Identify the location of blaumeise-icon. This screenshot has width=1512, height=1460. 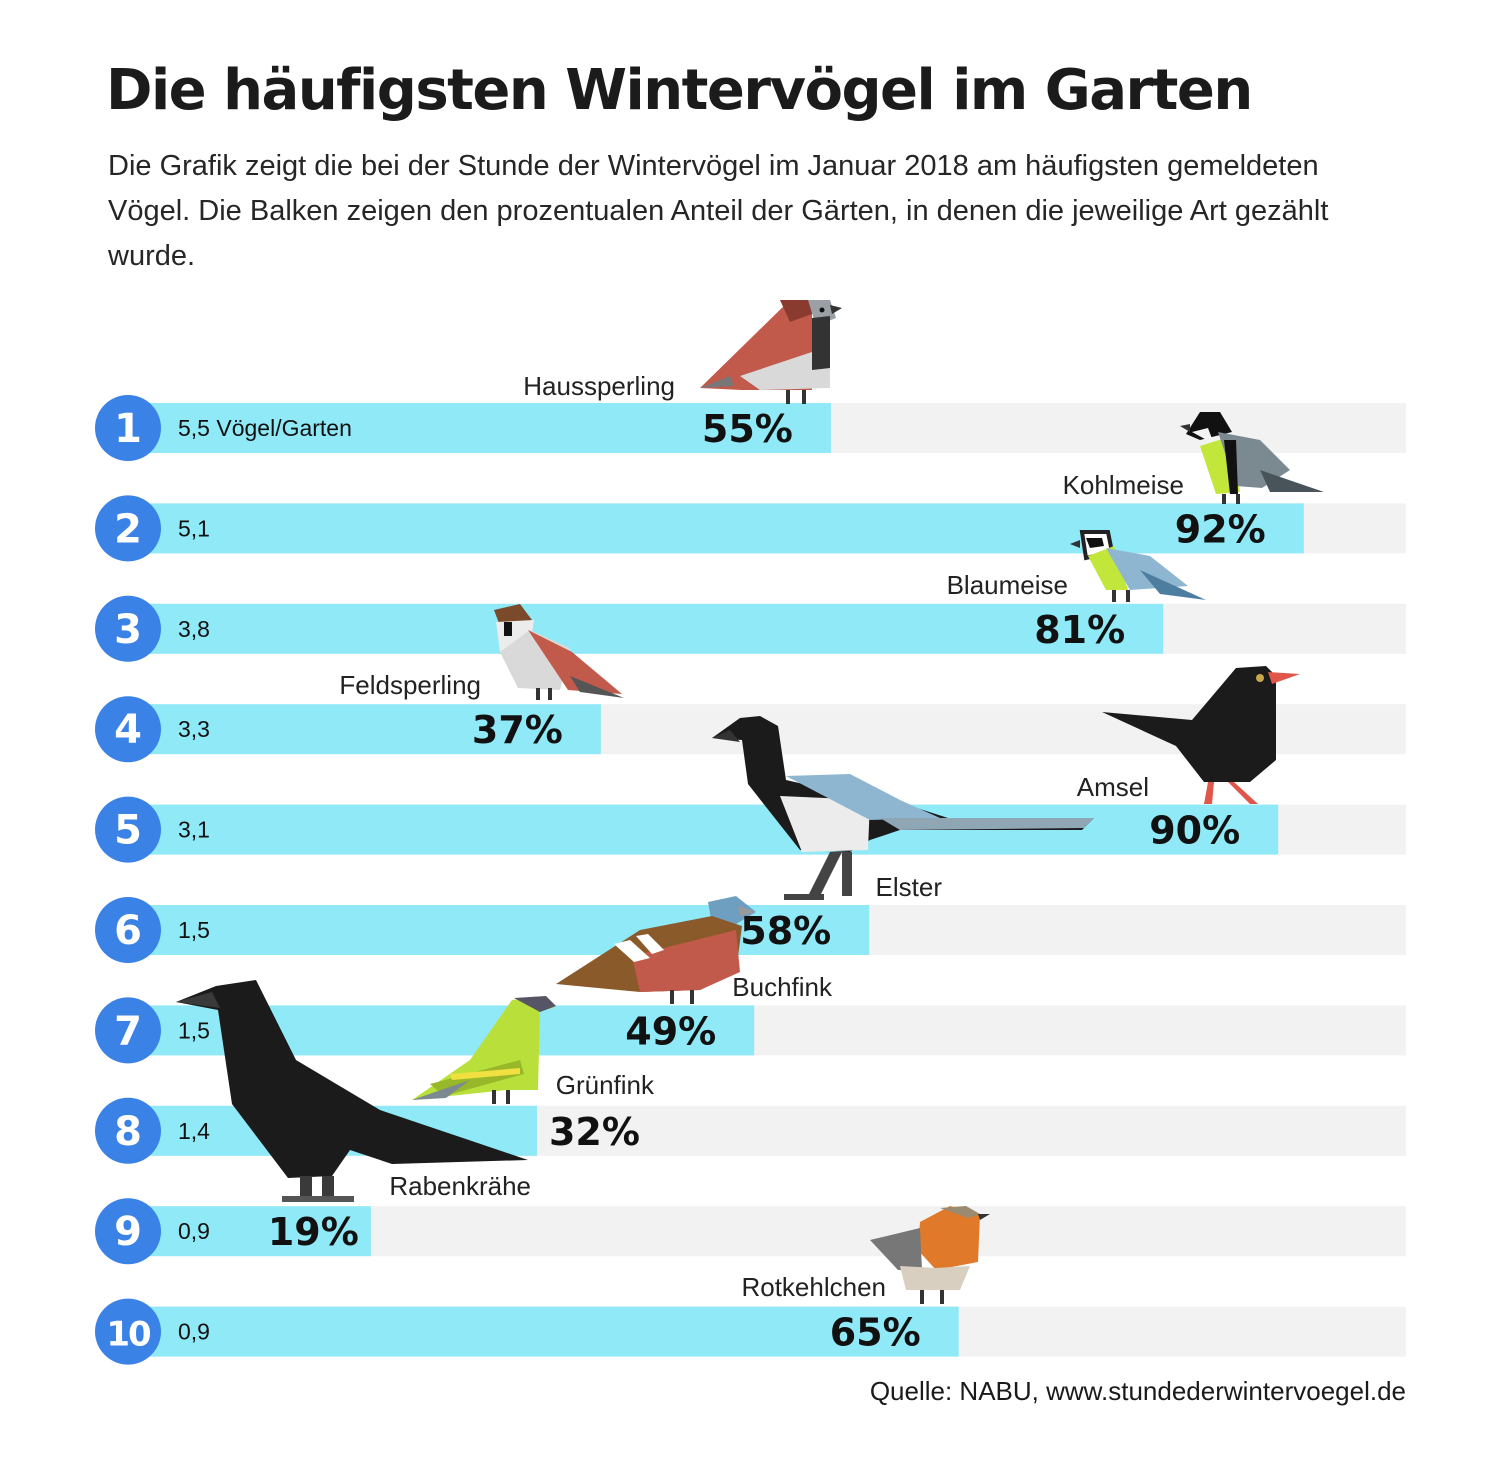
(1138, 566).